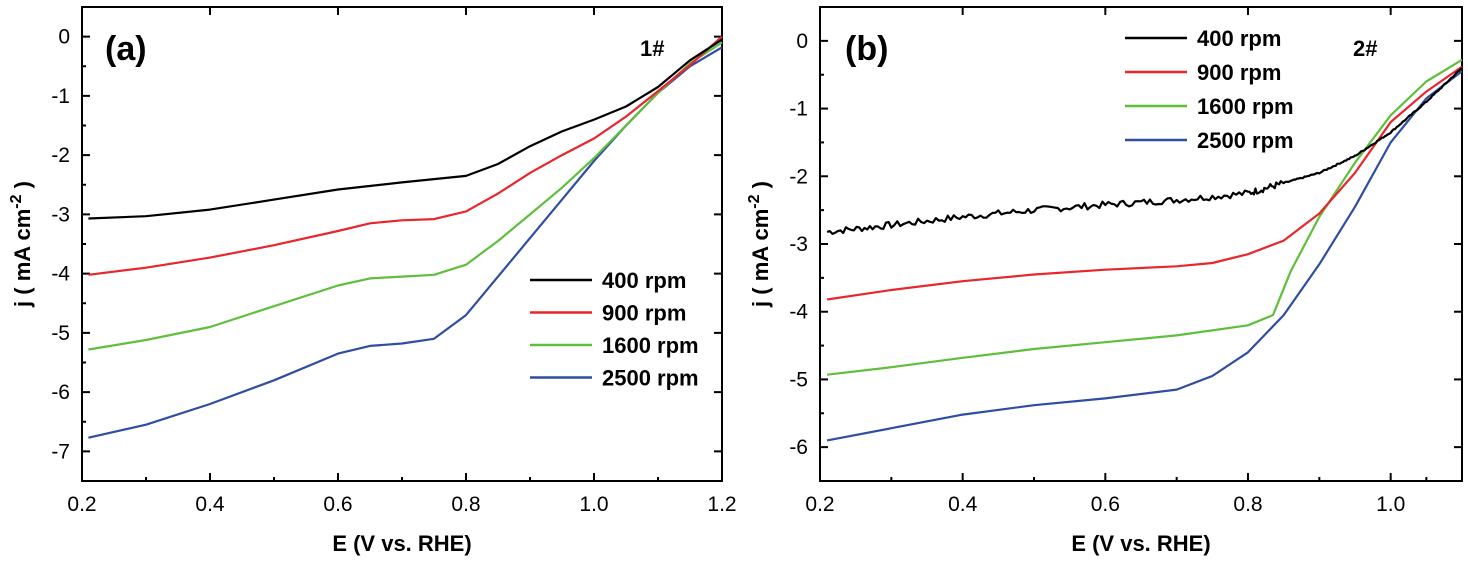  I want to click on x-tick-label: 1.2, so click(721, 504).